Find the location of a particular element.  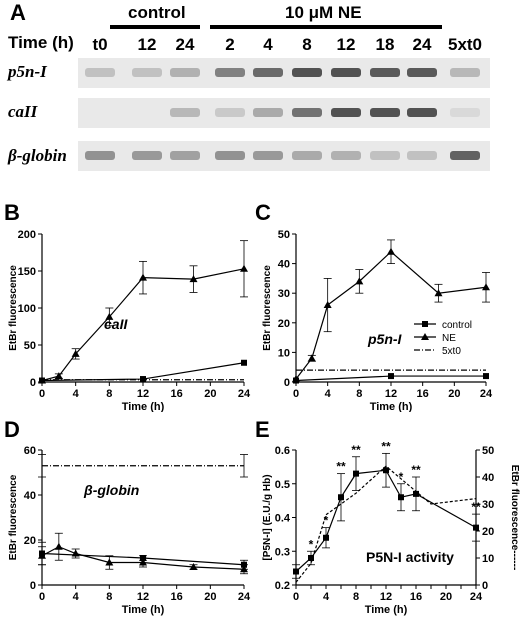

series-line is located at coordinates (391, 315).